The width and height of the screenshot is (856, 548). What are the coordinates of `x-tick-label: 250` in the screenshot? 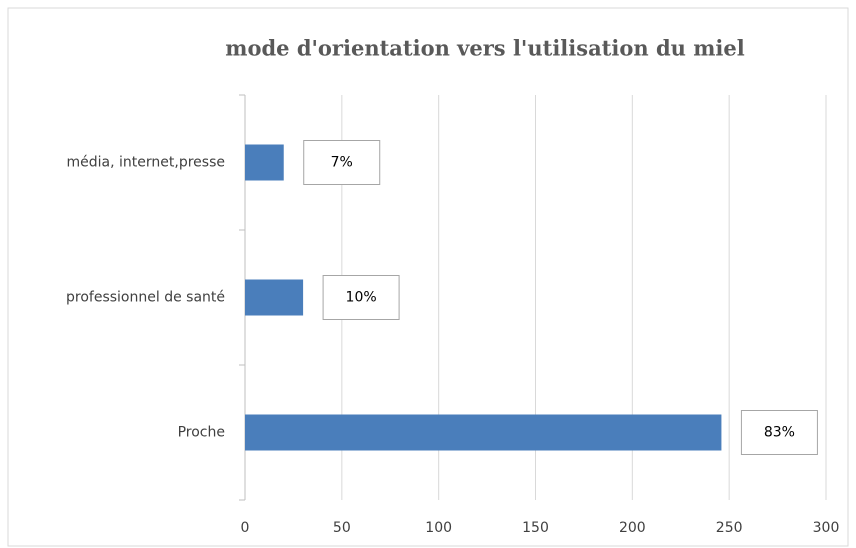 It's located at (729, 528).